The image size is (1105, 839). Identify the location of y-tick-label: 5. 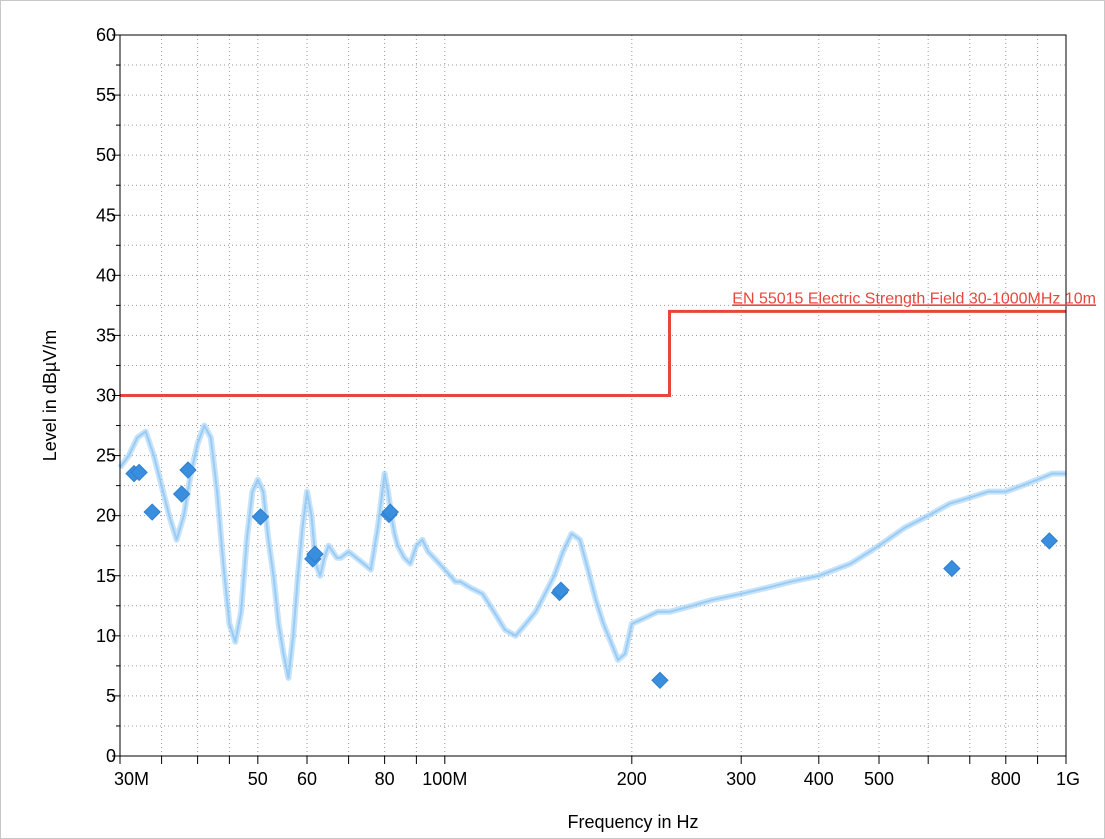
(111, 696).